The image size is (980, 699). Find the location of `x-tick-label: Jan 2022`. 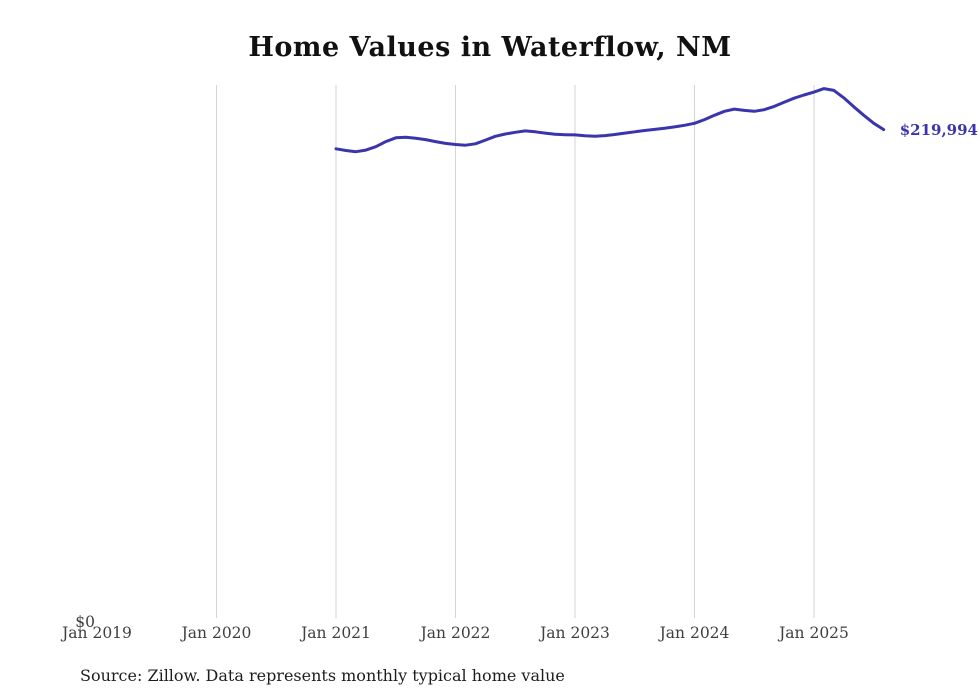

x-tick-label: Jan 2022 is located at coordinates (455, 633).